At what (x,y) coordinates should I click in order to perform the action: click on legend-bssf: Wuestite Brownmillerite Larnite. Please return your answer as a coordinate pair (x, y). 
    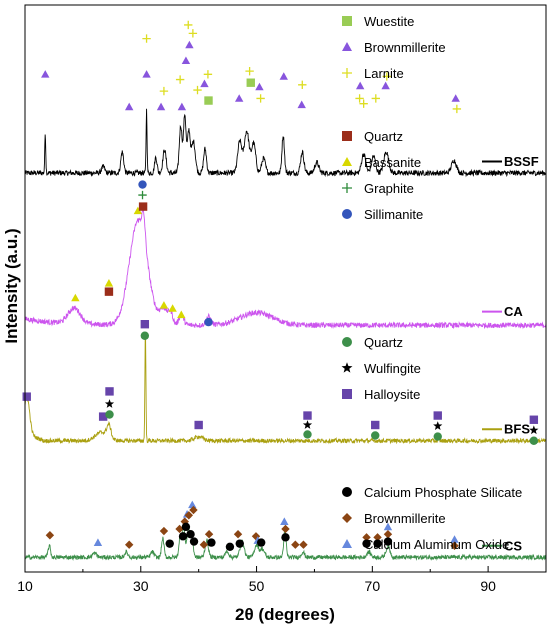
    Looking at the image, I should click on (394, 47).